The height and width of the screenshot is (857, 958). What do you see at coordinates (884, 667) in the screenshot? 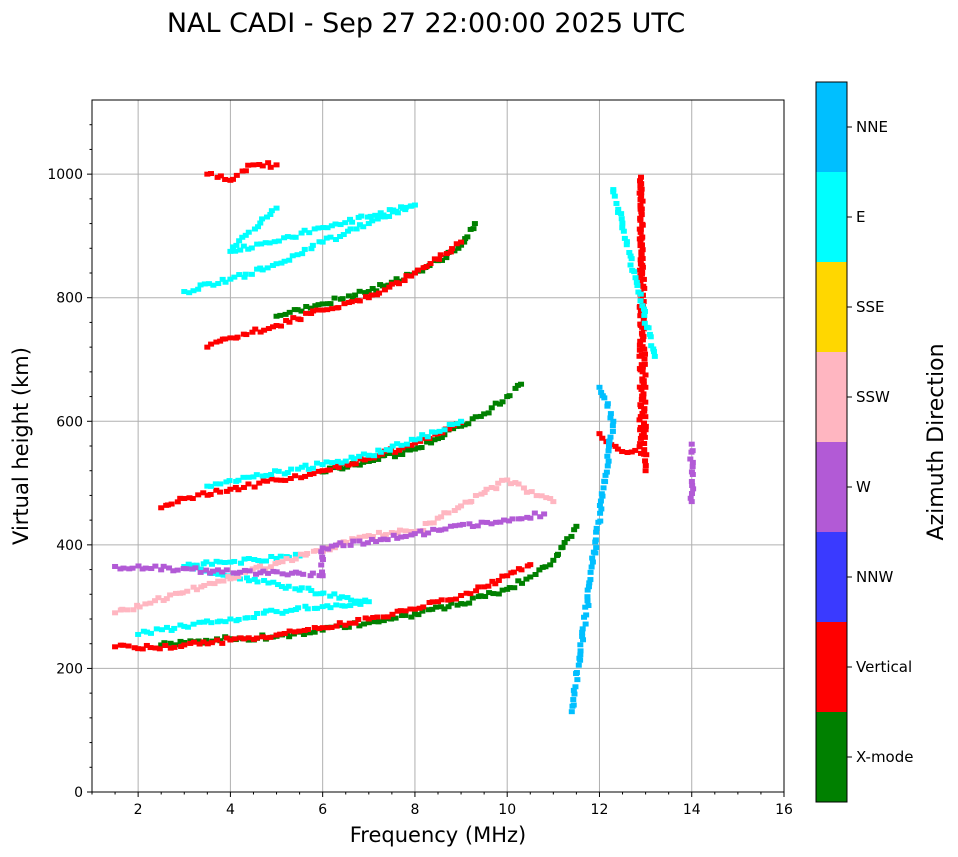
I see `colorbar-label: Vertical` at bounding box center [884, 667].